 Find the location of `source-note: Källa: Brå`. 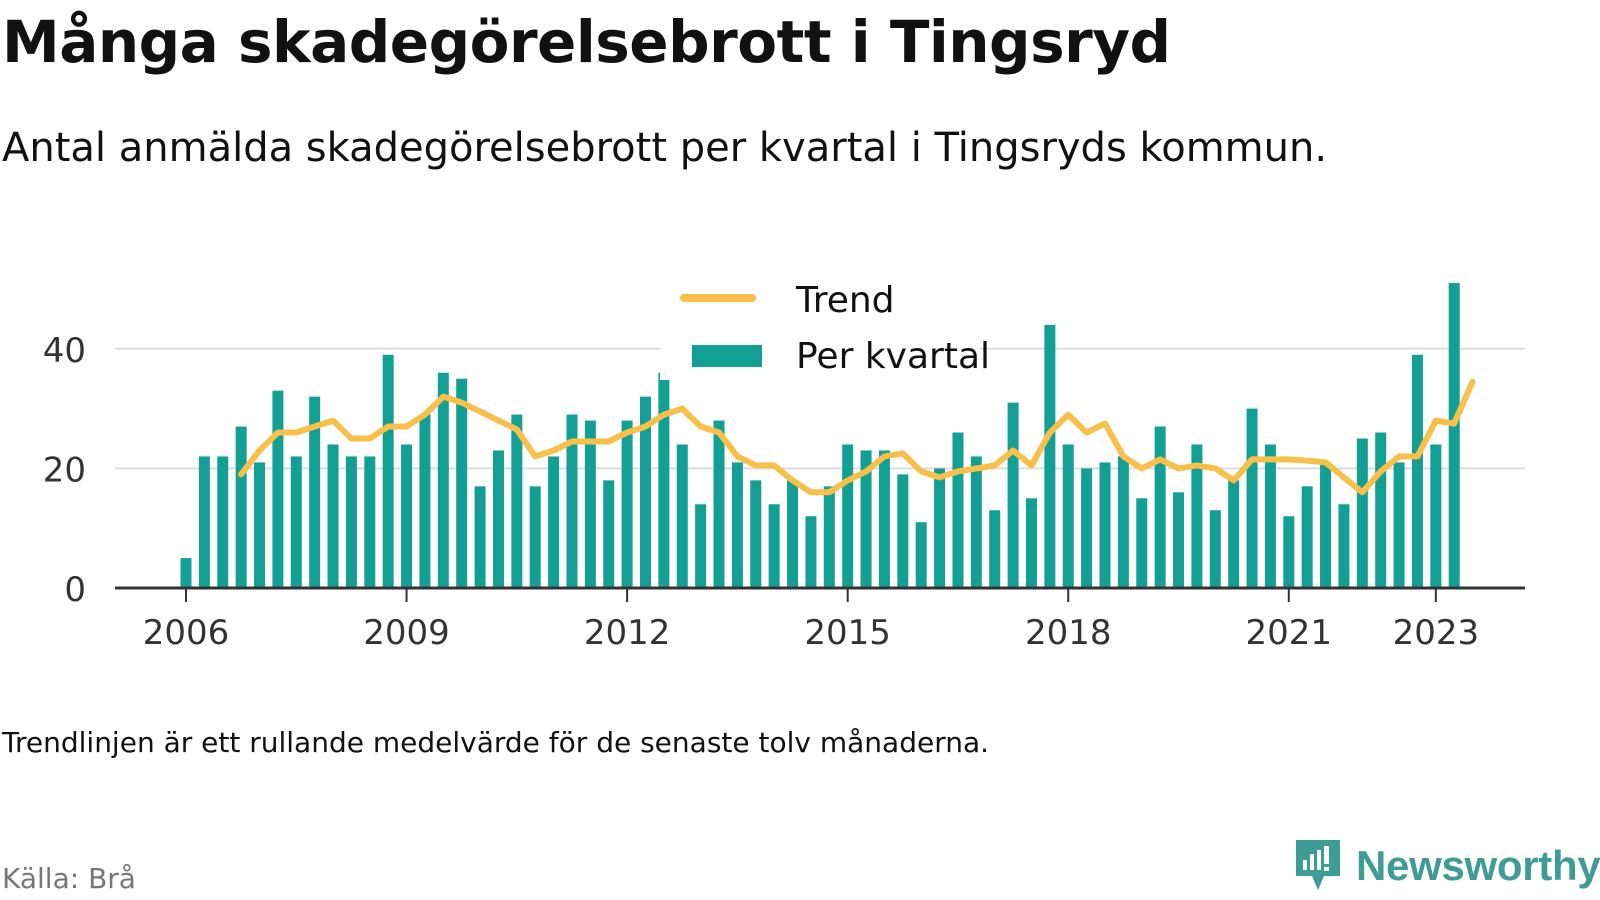

source-note: Källa: Brå is located at coordinates (69, 878).